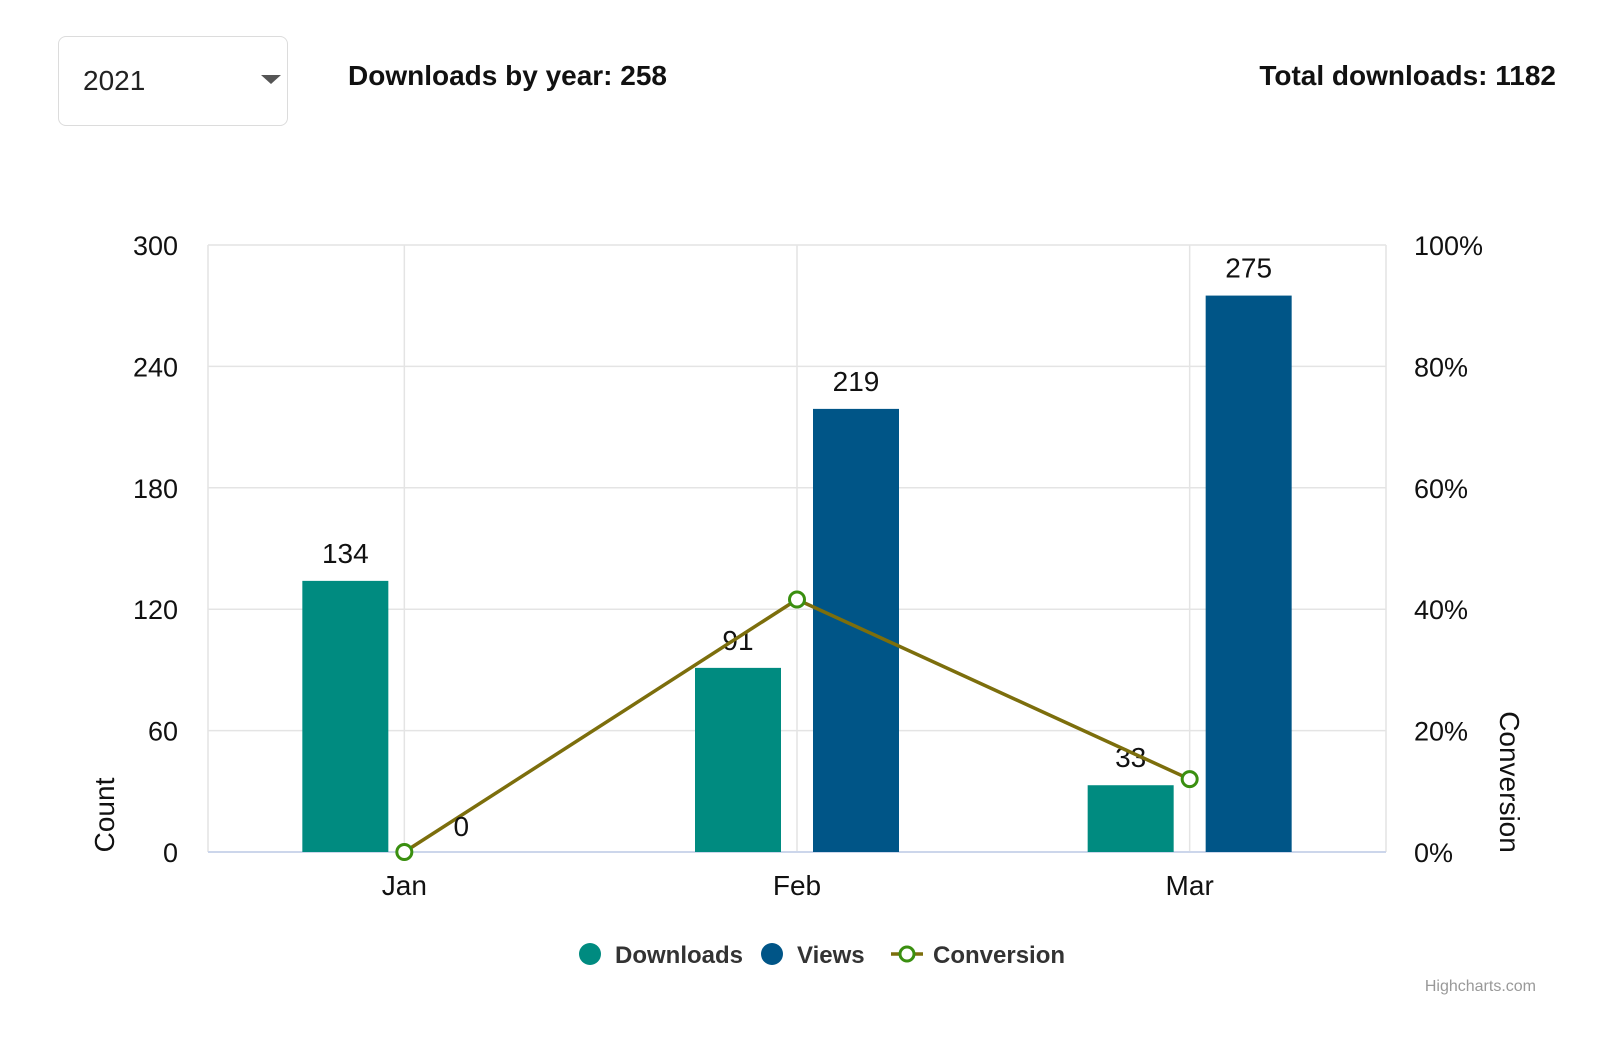  I want to click on bar-downloads-feb, so click(738, 759).